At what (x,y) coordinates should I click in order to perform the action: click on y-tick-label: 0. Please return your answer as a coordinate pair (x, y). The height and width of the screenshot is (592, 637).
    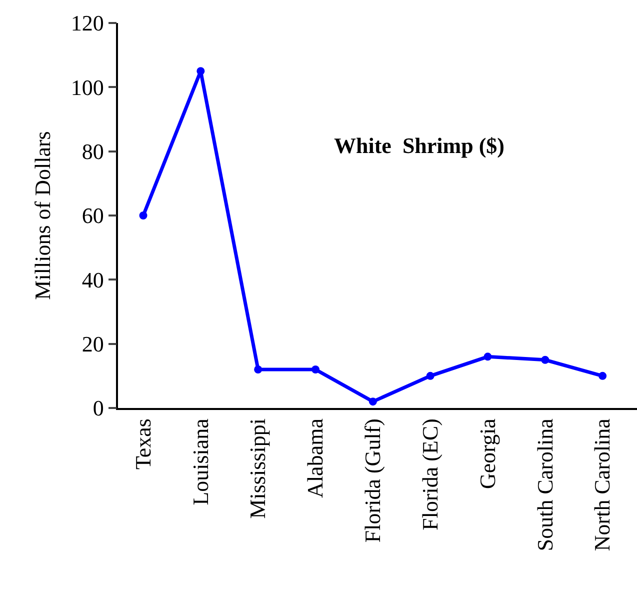
    Looking at the image, I should click on (98, 408).